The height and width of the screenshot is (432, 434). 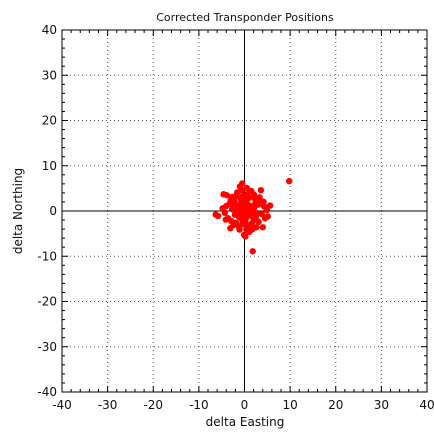 What do you see at coordinates (153, 405) in the screenshot?
I see `x-tick-label: -20` at bounding box center [153, 405].